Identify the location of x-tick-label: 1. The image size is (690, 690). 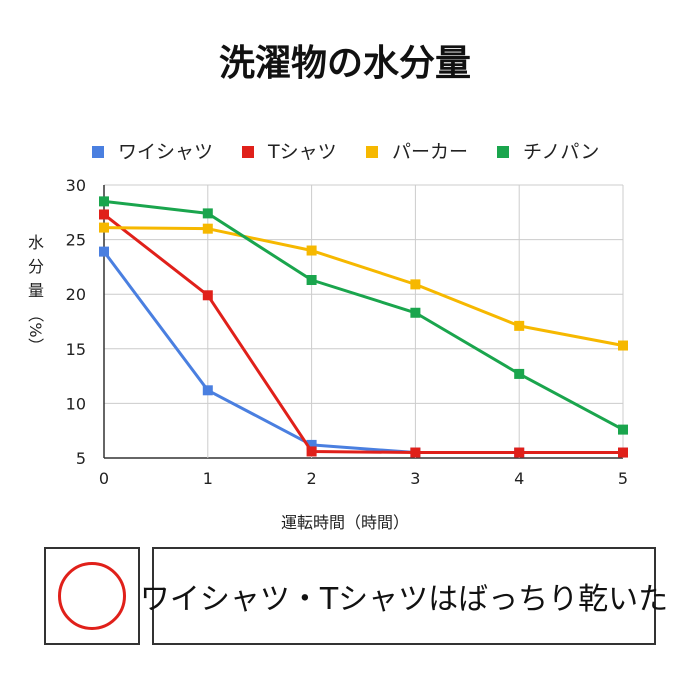
(208, 478).